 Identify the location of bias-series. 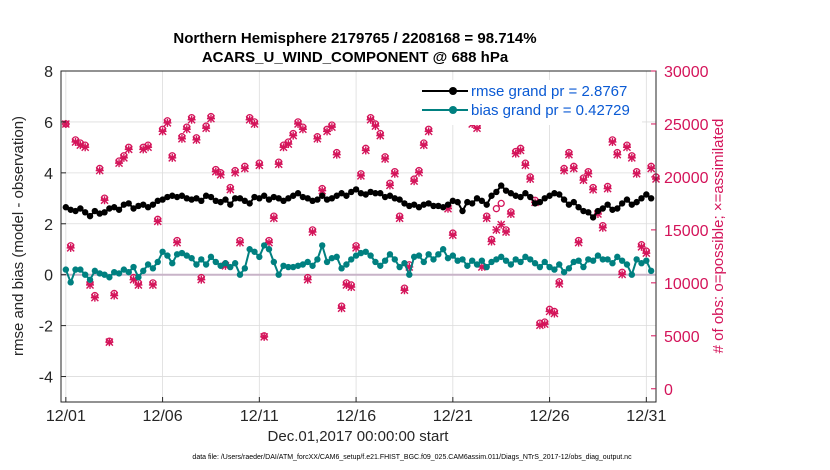
(358, 264).